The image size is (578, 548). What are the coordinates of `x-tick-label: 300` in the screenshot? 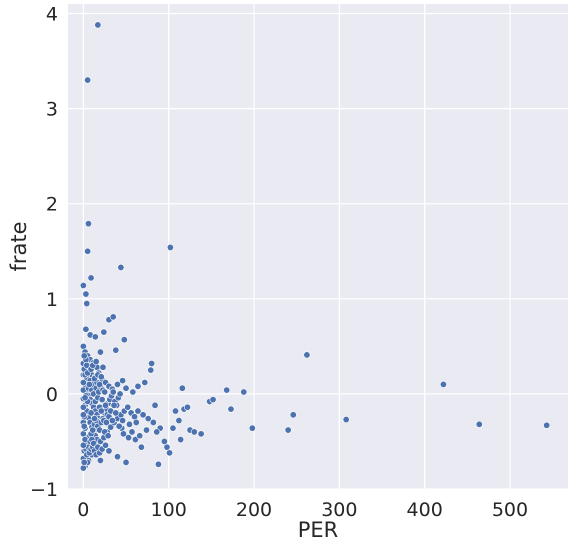 It's located at (339, 510).